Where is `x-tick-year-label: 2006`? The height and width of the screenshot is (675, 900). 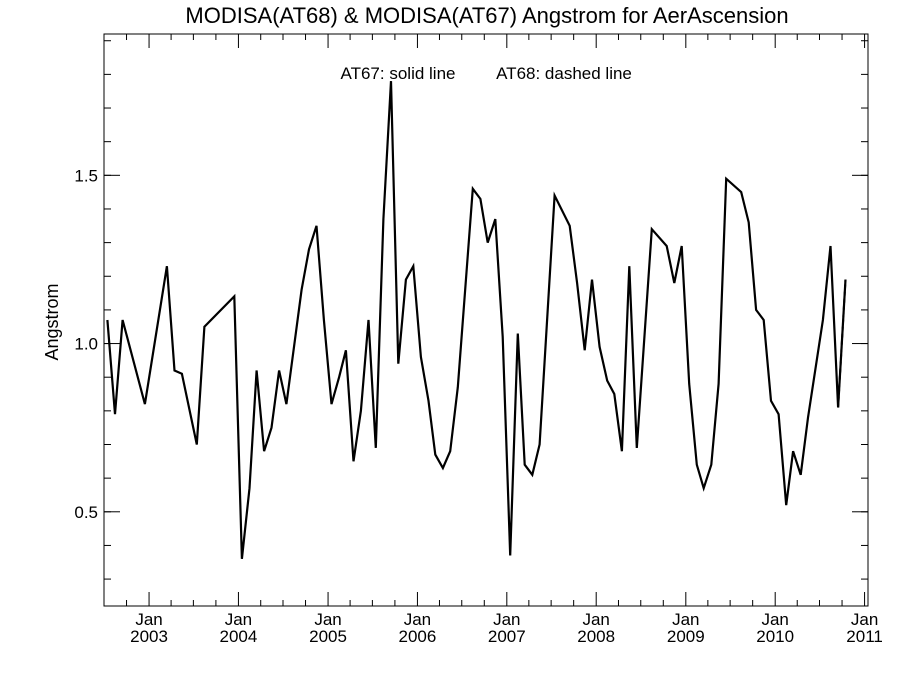
x-tick-year-label: 2006 is located at coordinates (418, 636).